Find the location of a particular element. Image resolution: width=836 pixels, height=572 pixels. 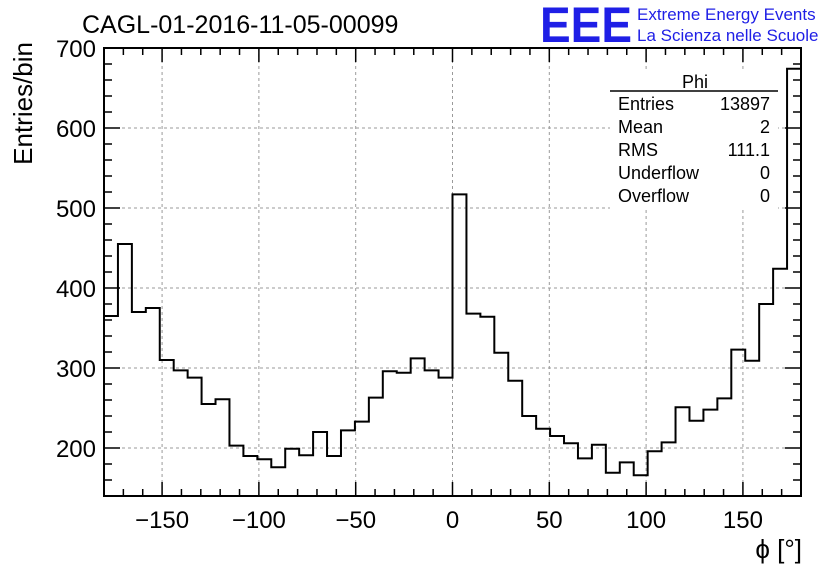

y-tick-label: 600 is located at coordinates (76, 129).